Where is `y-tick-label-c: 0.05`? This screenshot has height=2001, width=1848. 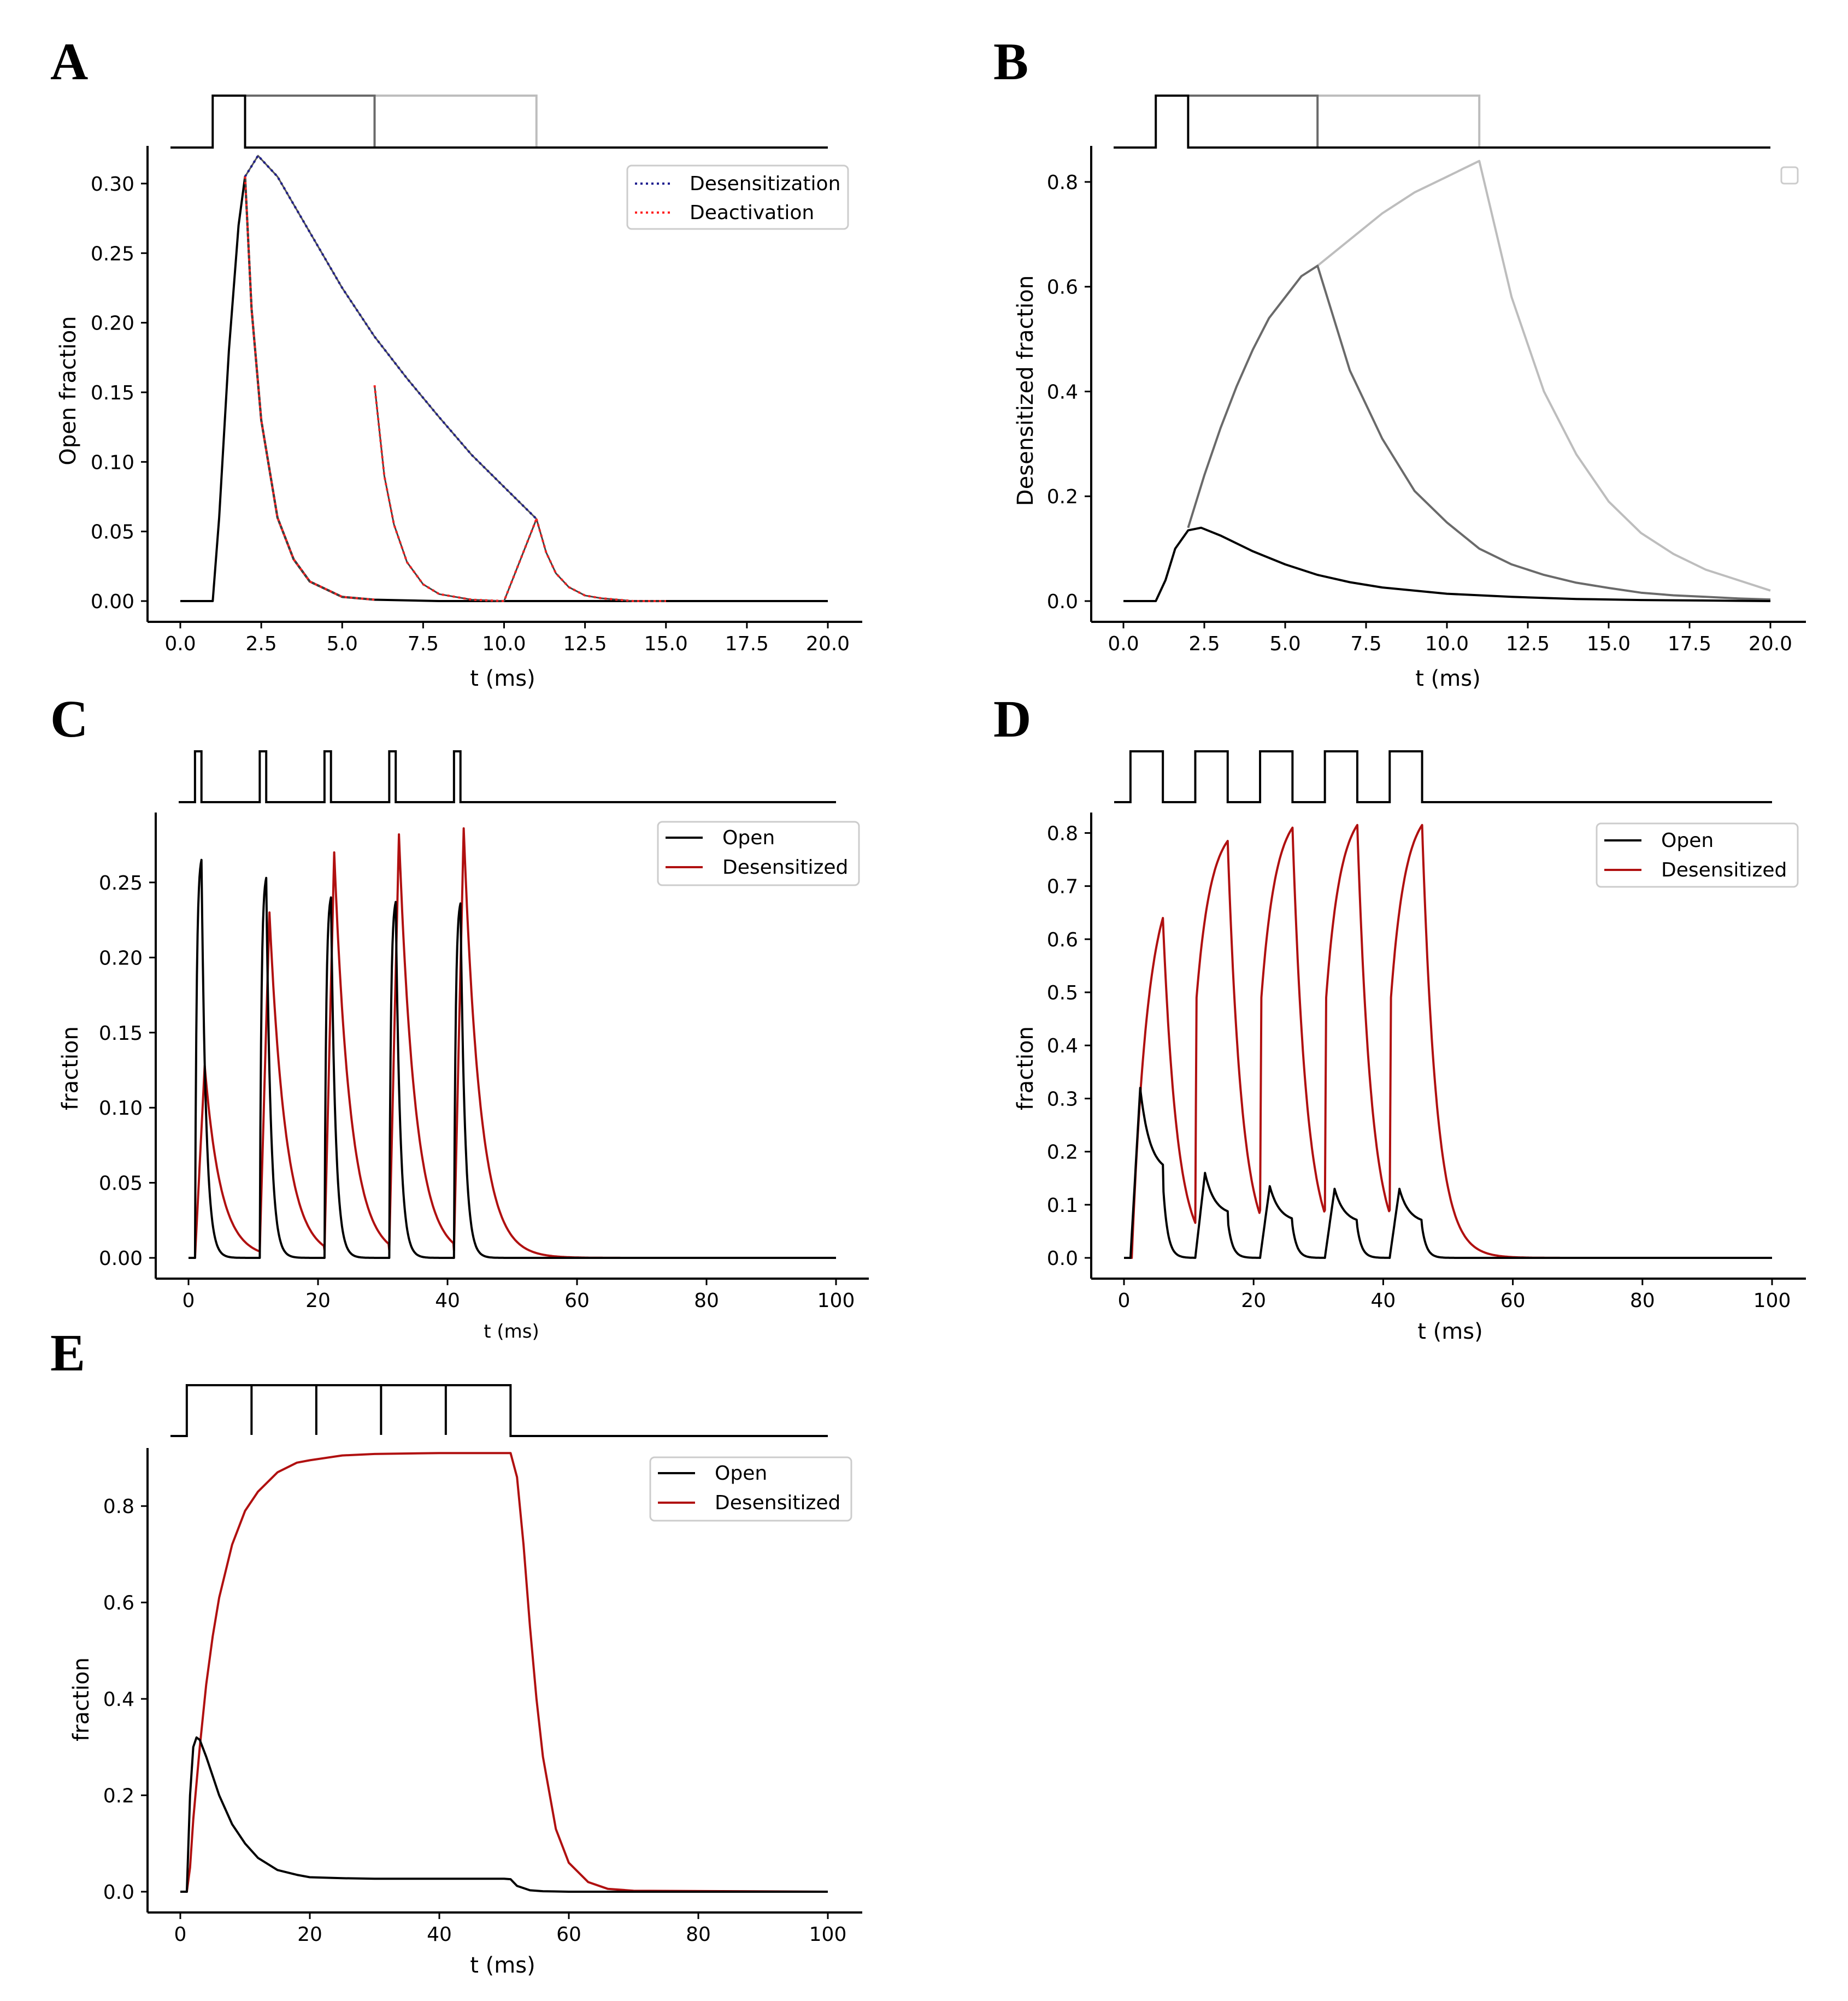 y-tick-label-c: 0.05 is located at coordinates (121, 1184).